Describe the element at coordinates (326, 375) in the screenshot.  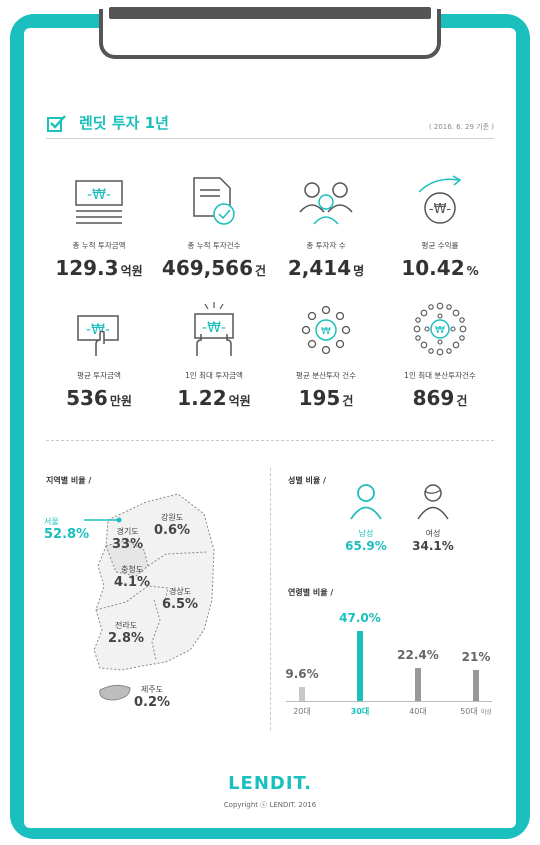
I see `stat-label: 평균 분산투자 건수` at that location.